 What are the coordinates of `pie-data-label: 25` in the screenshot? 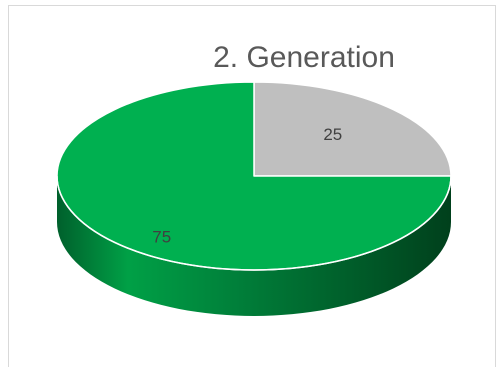 It's located at (332, 134).